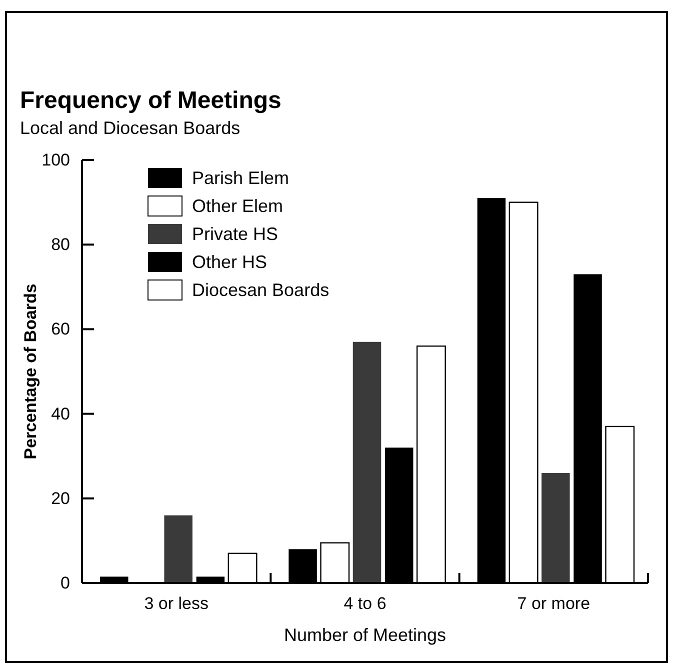  What do you see at coordinates (365, 635) in the screenshot?
I see `x-axis-title: Number of Meetings` at bounding box center [365, 635].